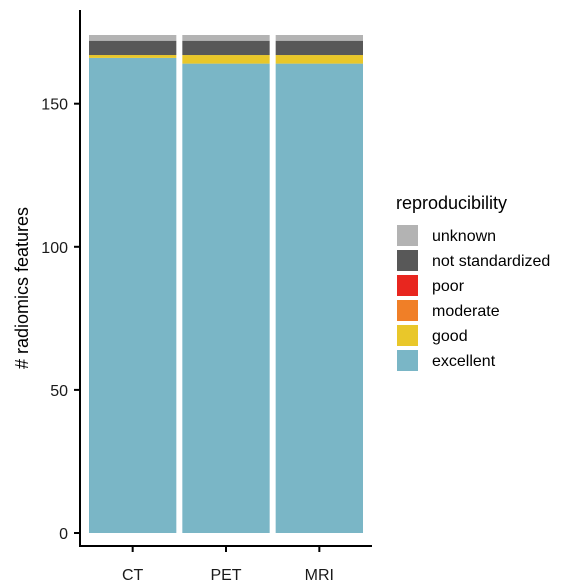  Describe the element at coordinates (54, 105) in the screenshot. I see `y-tick-label: 150` at that location.